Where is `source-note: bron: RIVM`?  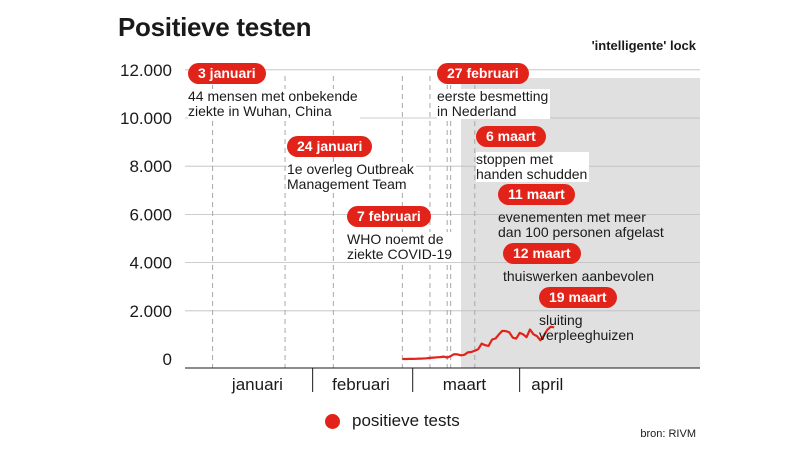 source-note: bron: RIVM is located at coordinates (668, 434).